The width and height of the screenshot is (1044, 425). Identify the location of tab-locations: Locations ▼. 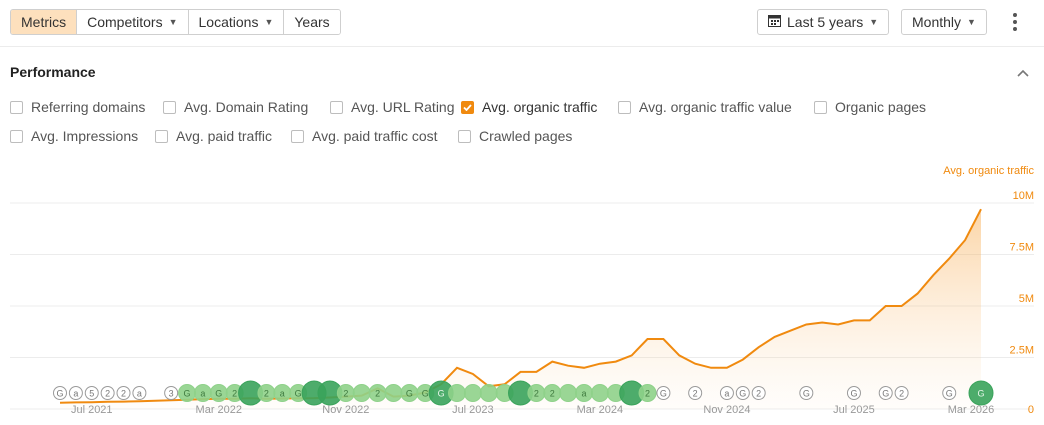
(236, 22).